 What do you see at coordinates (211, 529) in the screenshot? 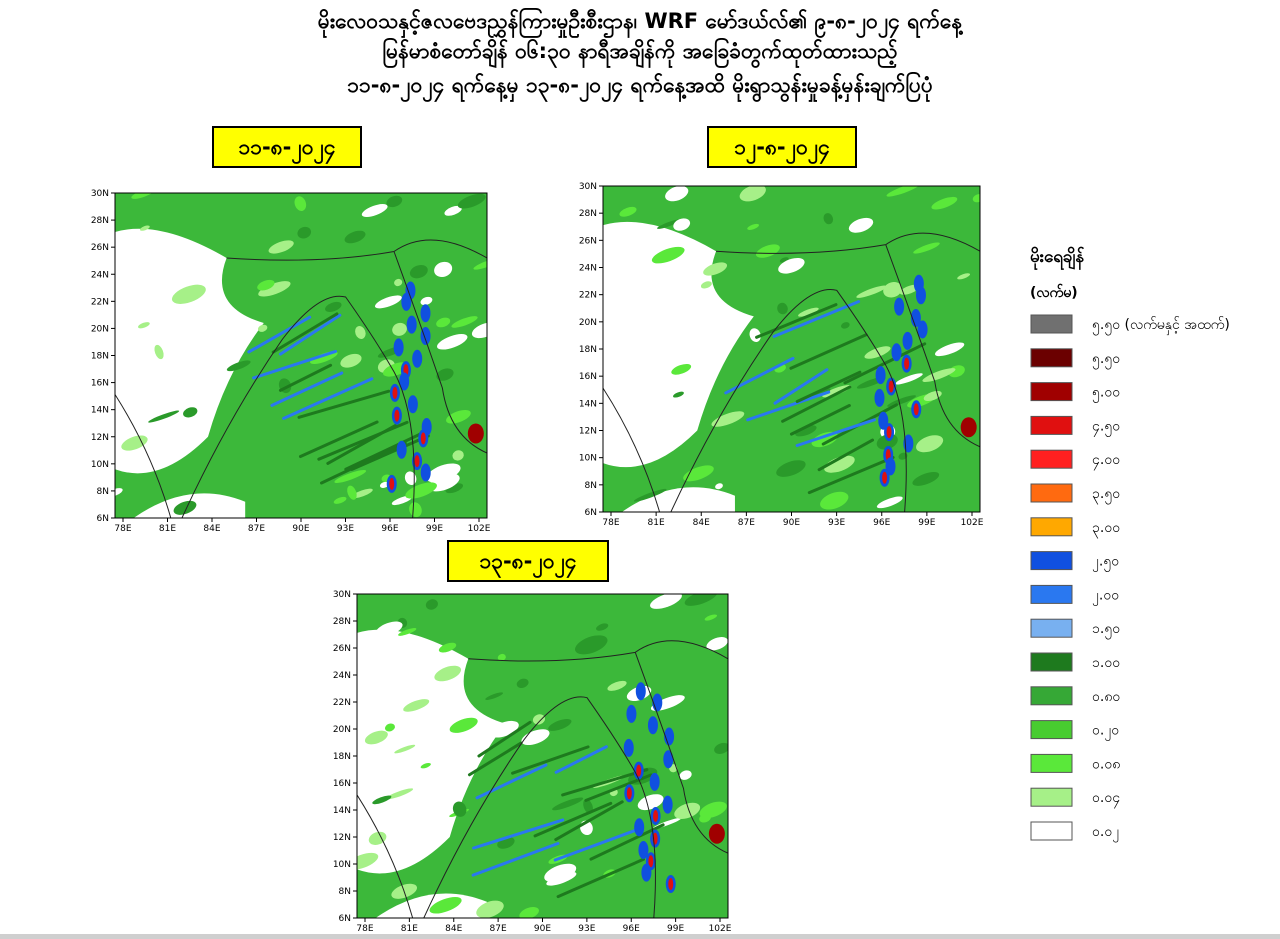
I see `lon-label: 84E` at bounding box center [211, 529].